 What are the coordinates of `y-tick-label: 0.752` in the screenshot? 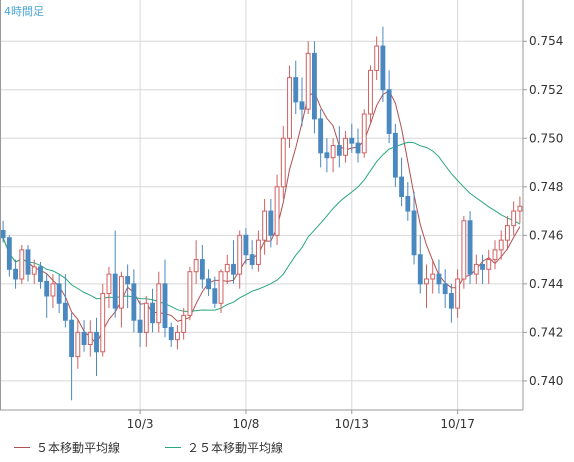 It's located at (546, 90).